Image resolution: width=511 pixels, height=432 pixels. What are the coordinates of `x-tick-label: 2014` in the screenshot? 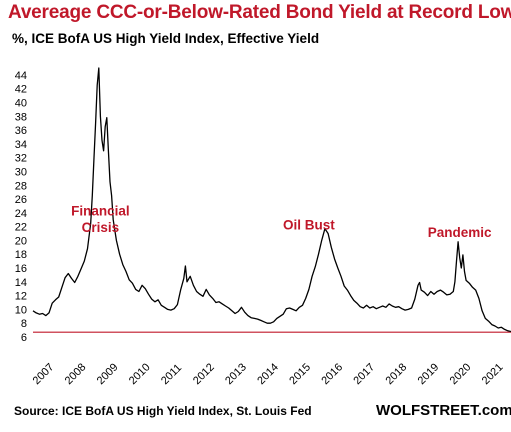 It's located at (268, 374).